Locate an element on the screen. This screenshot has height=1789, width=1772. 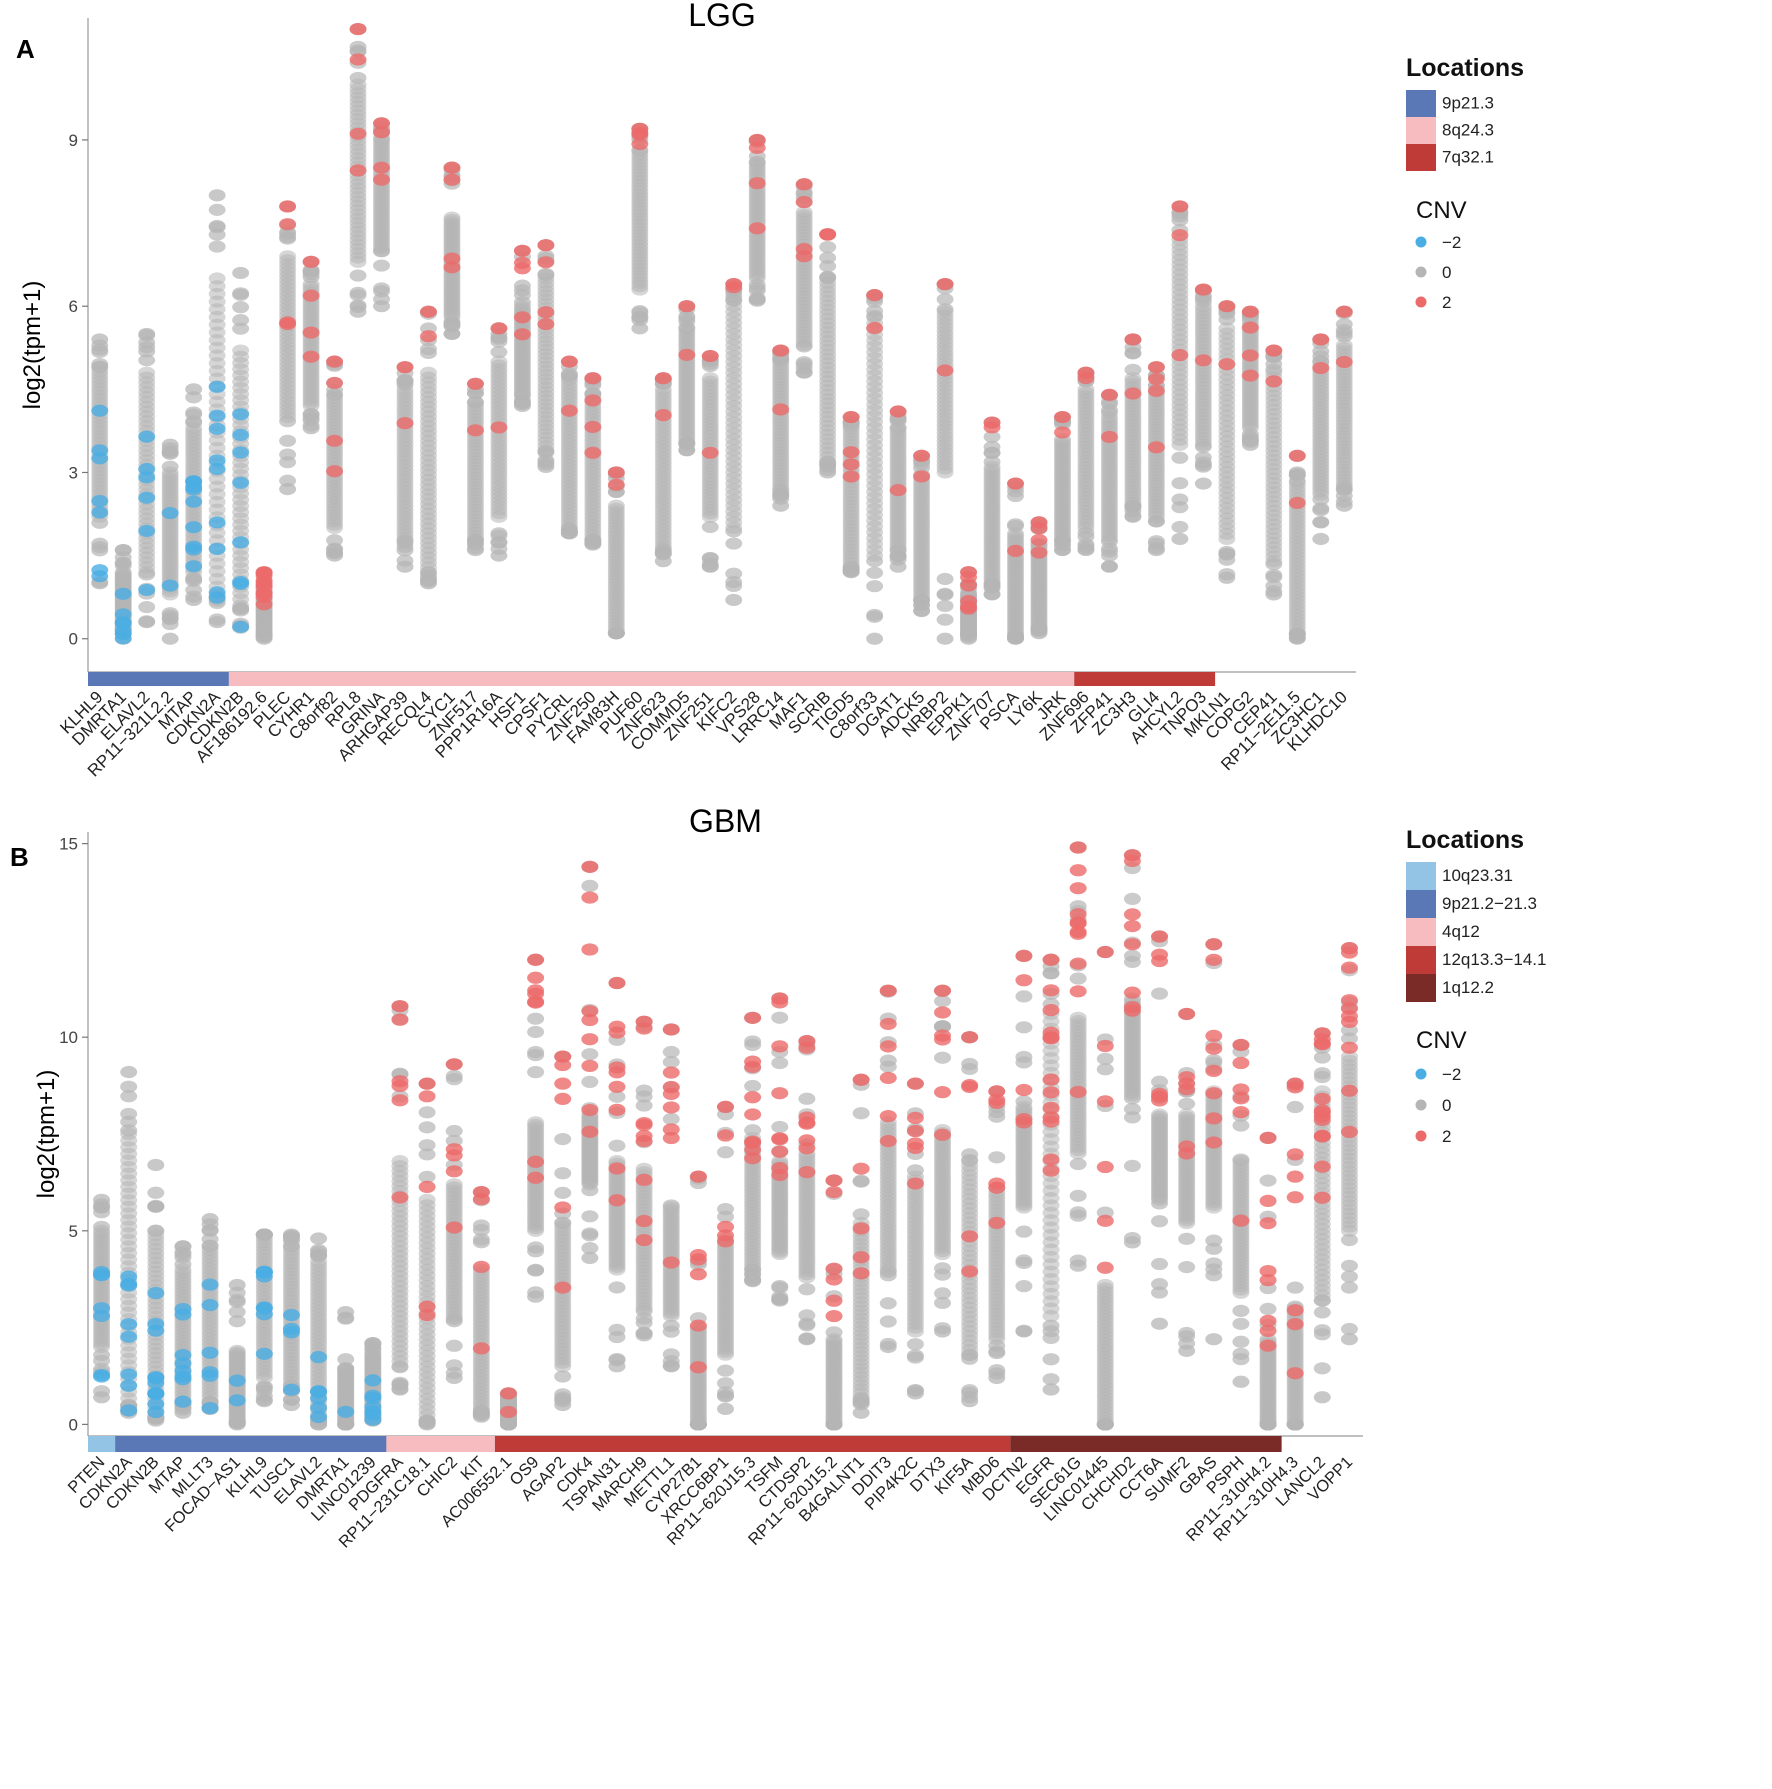
y-tick-label: 0 is located at coordinates (73, 1424).